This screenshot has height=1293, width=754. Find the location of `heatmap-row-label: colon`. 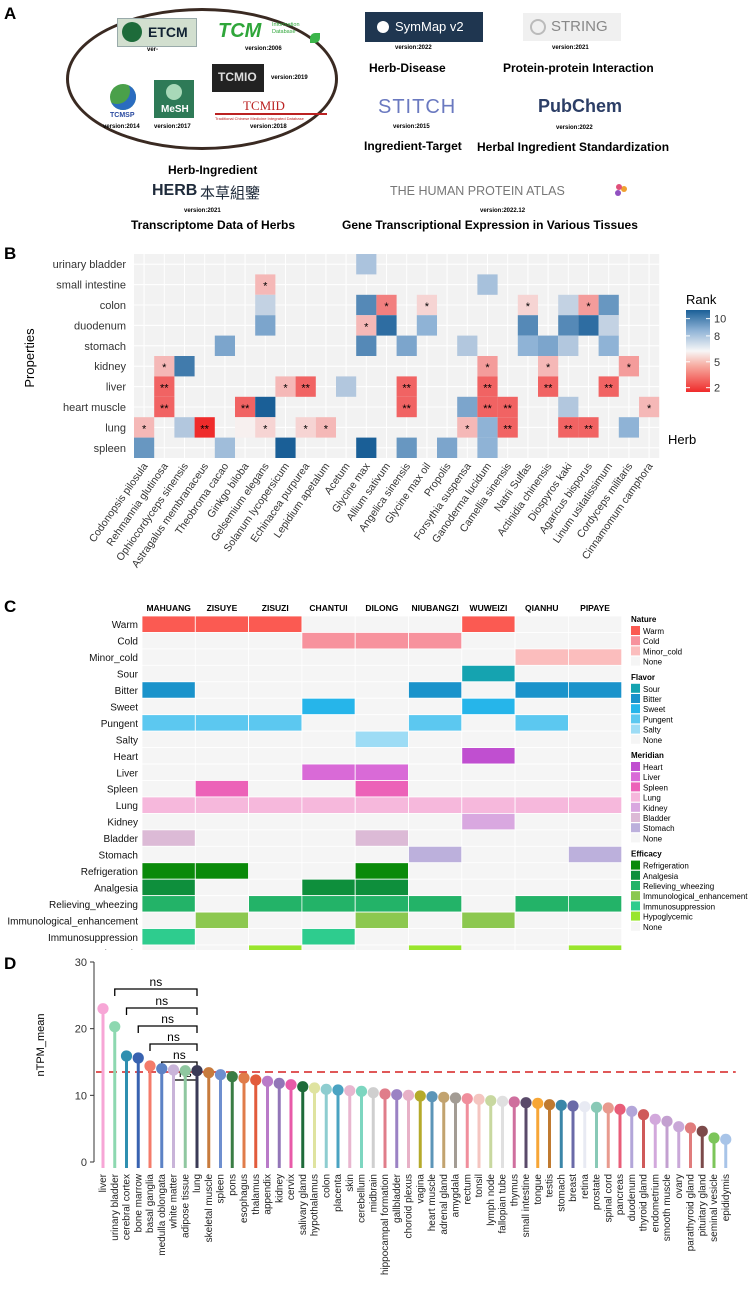

heatmap-row-label: colon is located at coordinates (113, 306).